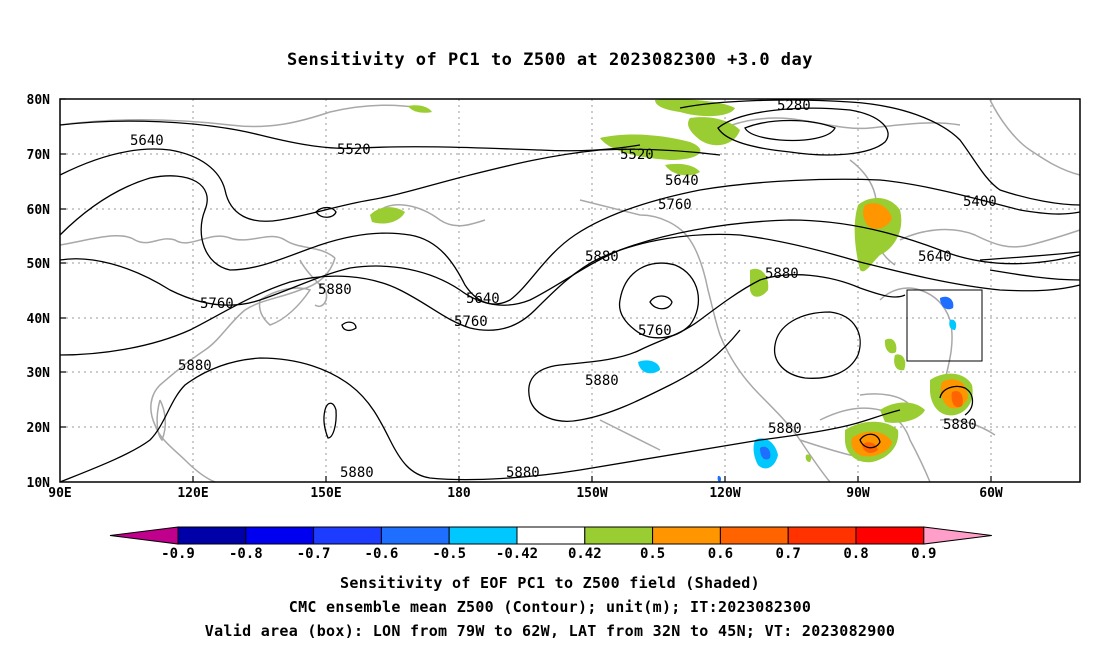 This screenshot has height=650, width=1100. Describe the element at coordinates (585, 554) in the screenshot. I see `colorbar-label: 0.42` at that location.